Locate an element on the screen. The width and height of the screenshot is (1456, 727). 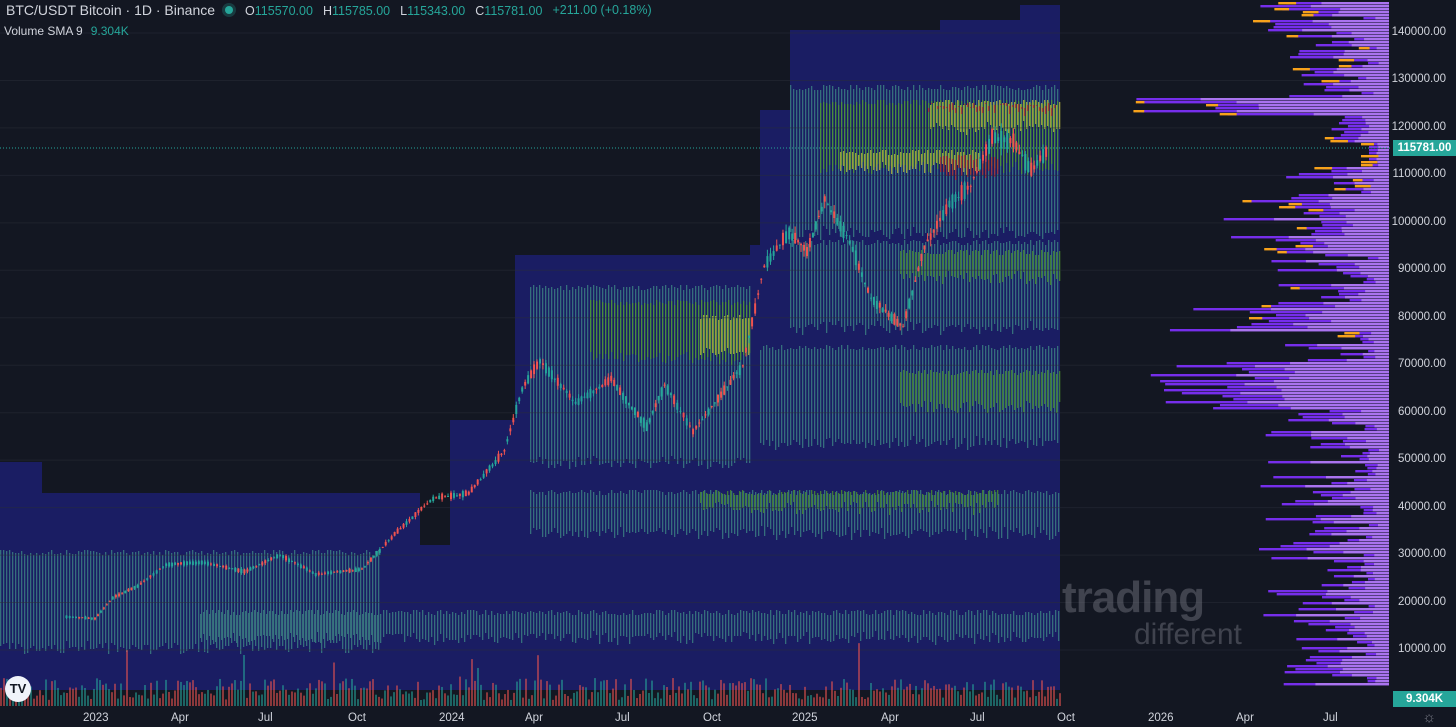
heatmap-block is located at coordinates (755, 467).